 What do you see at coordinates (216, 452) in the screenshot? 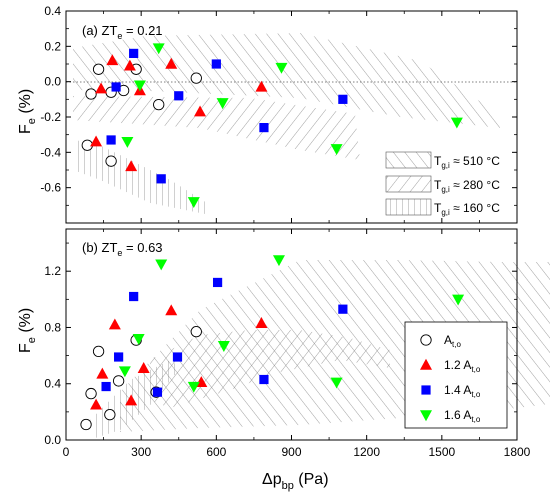
I see `x-tick-label: 600` at bounding box center [216, 452].